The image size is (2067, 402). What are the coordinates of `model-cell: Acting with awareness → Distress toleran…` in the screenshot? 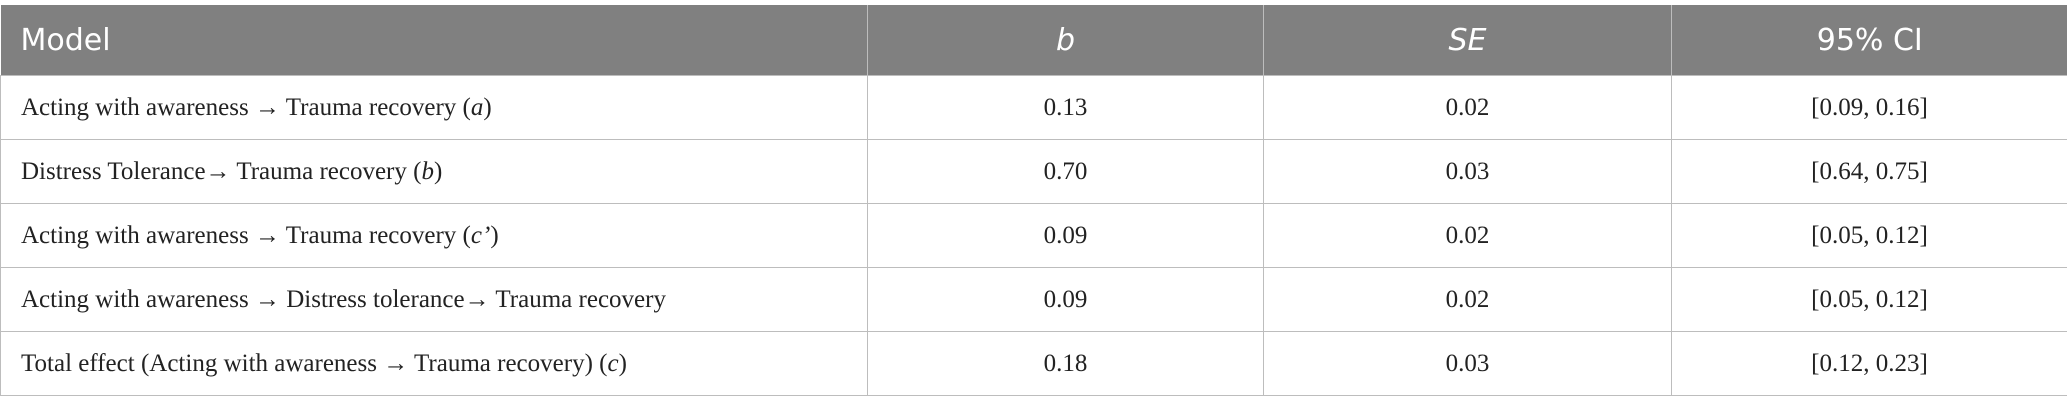 It's located at (434, 299).